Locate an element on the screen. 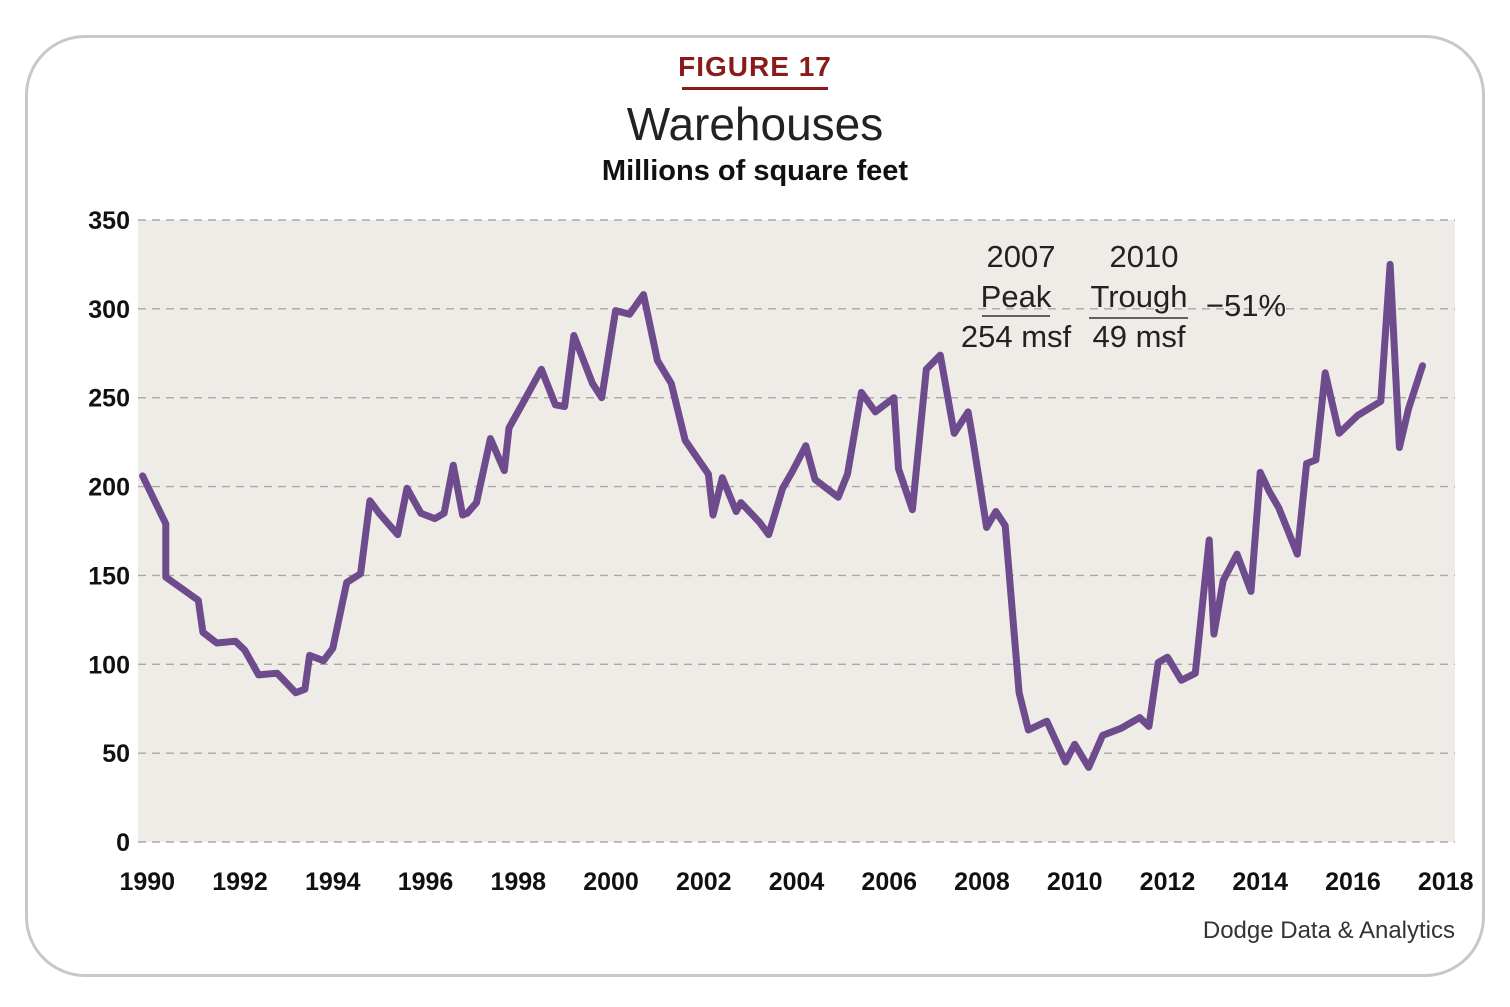 This screenshot has width=1510, height=1007. x-tick-label: 2002 is located at coordinates (704, 882).